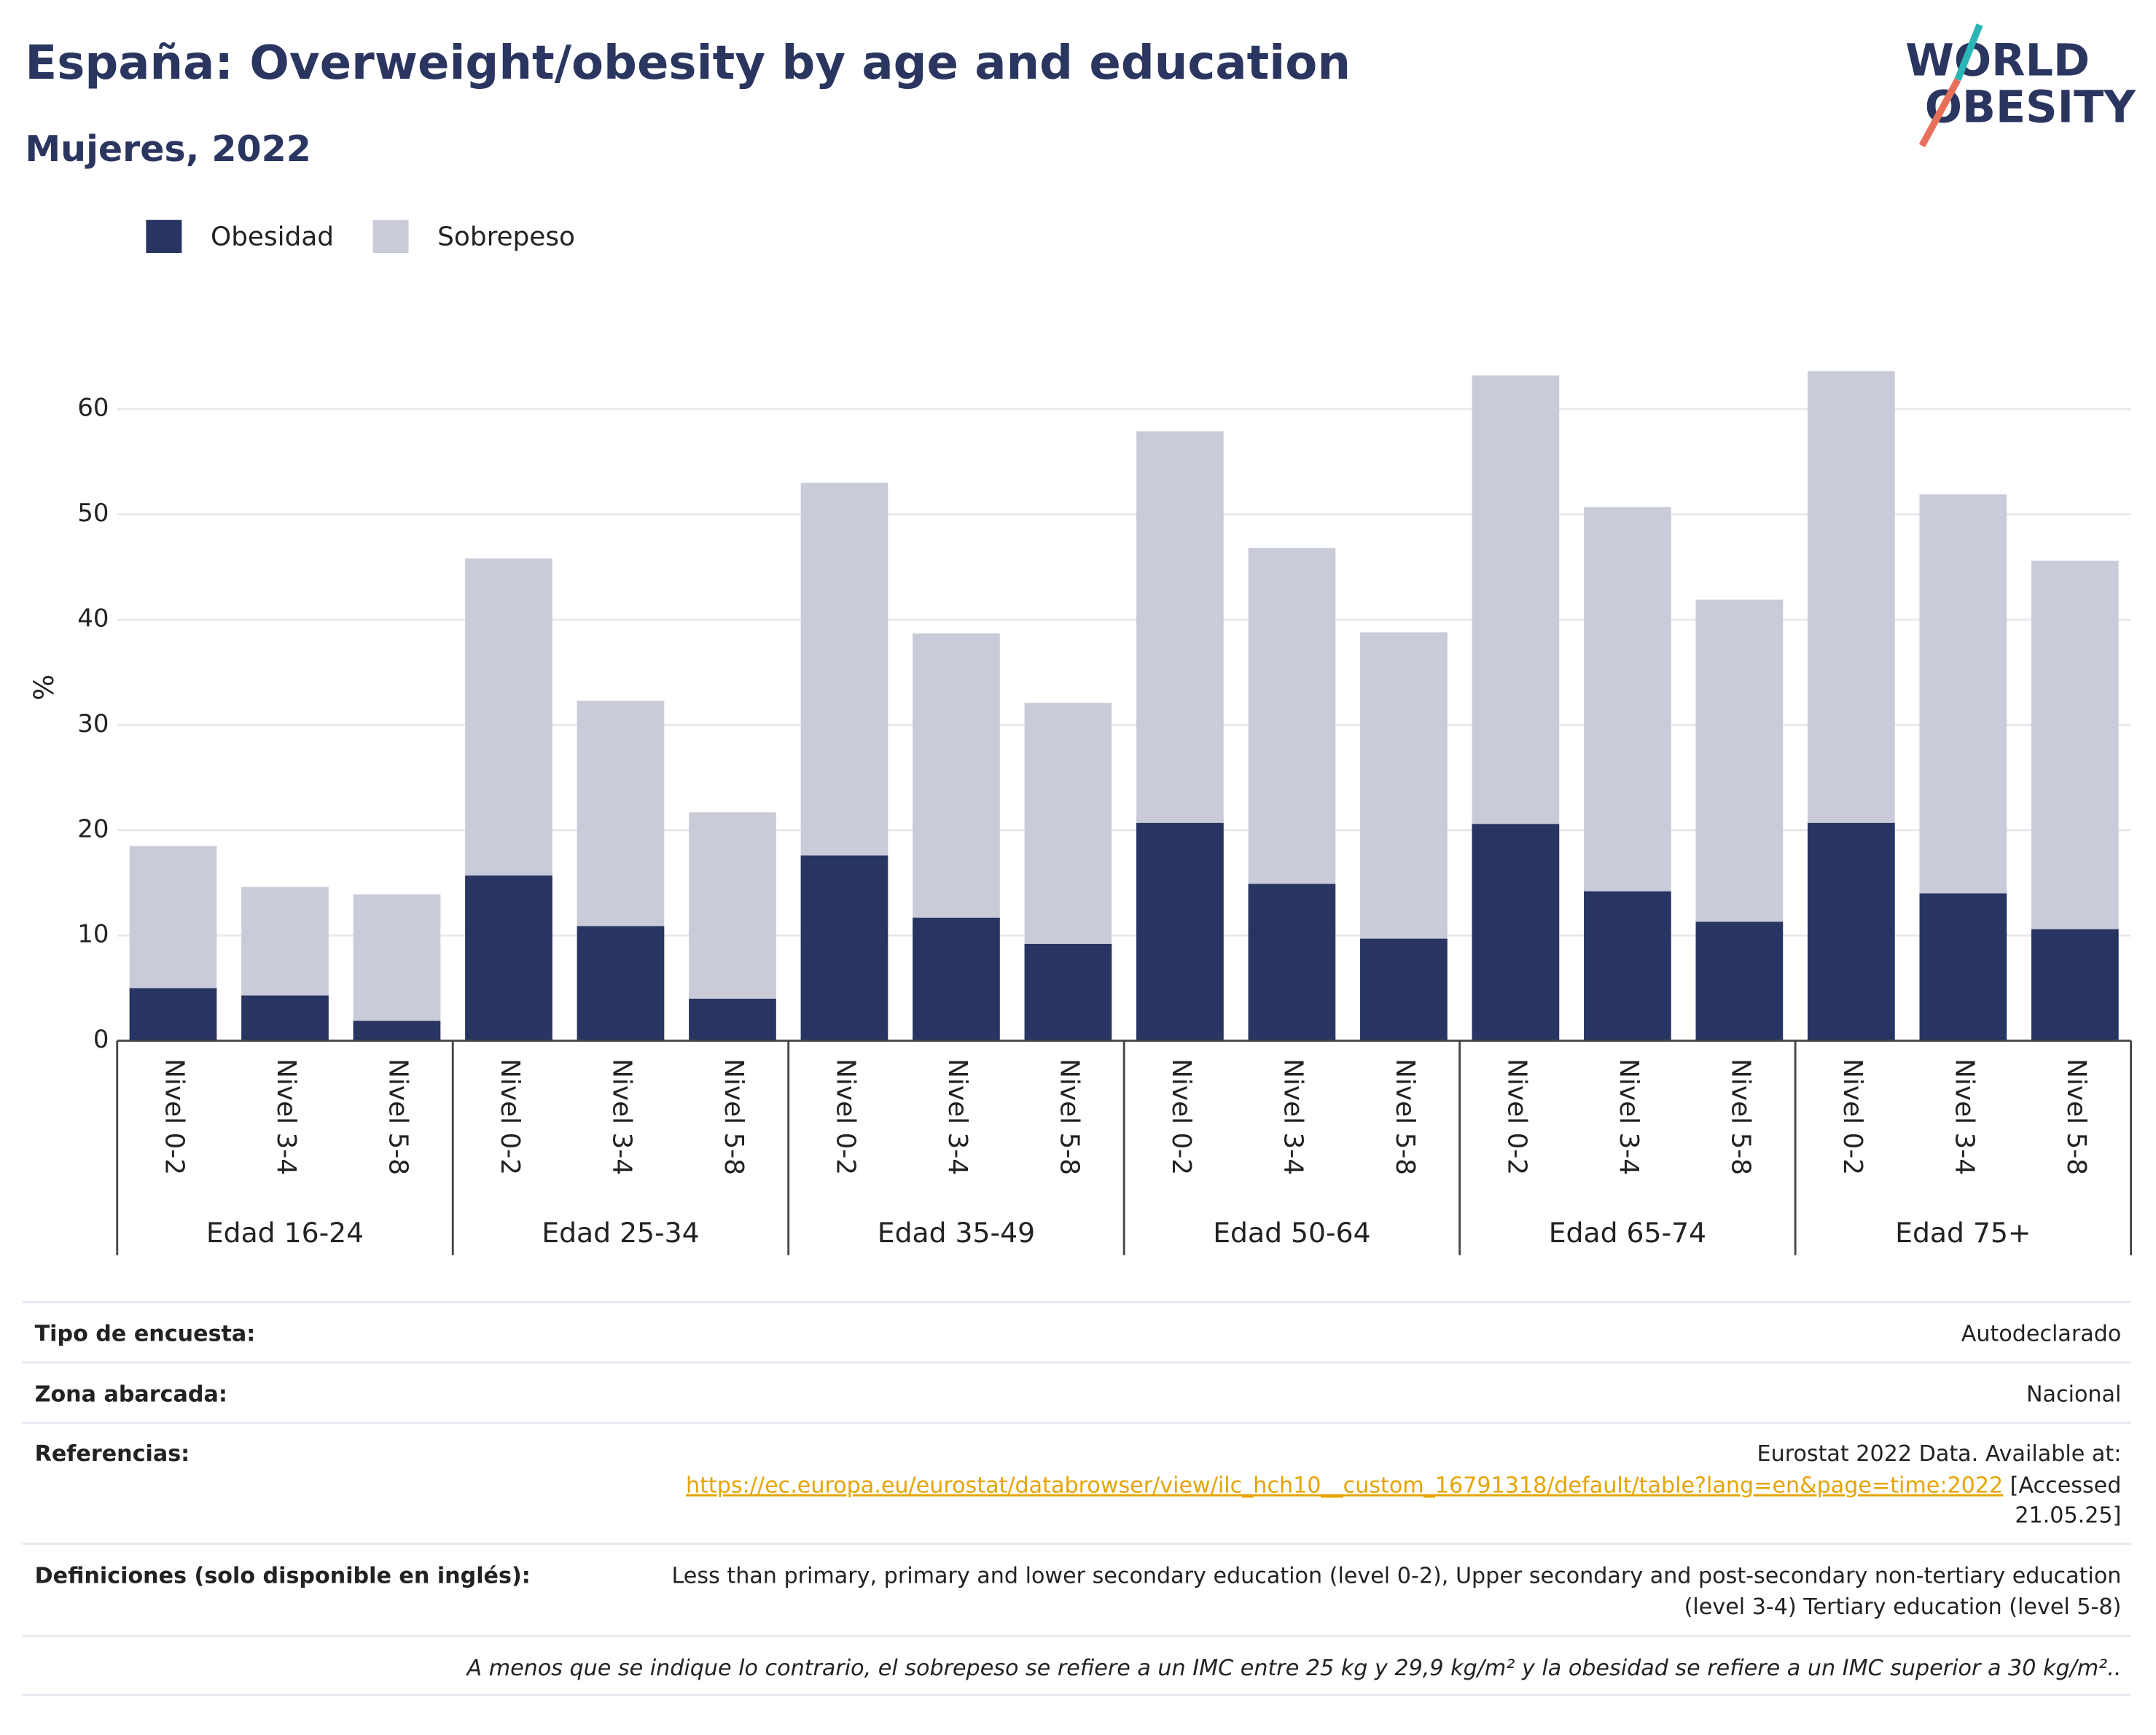  I want to click on group-label: Edad 75+, so click(1963, 1233).